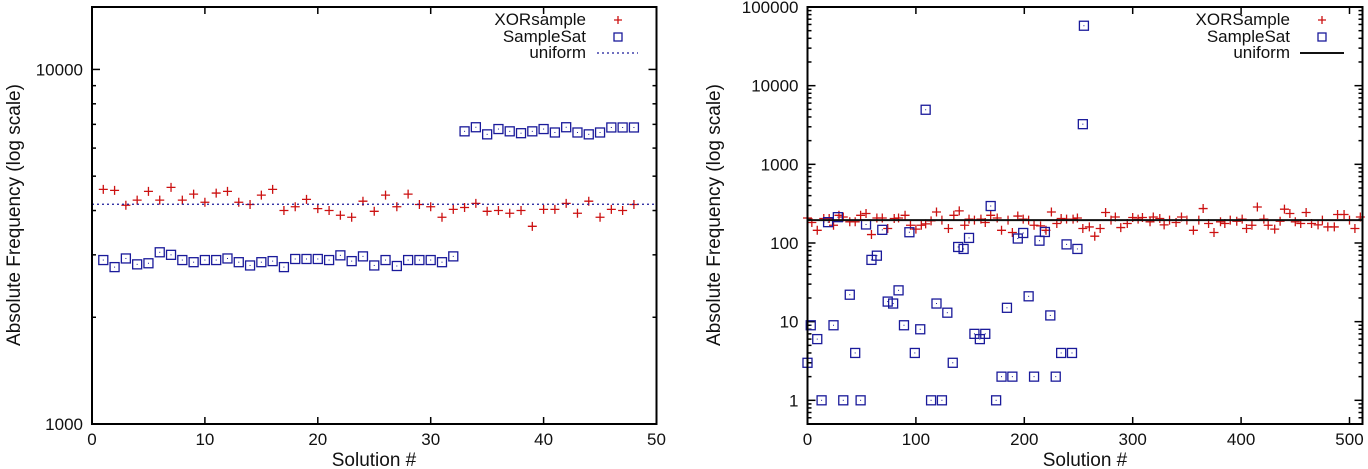  What do you see at coordinates (430, 439) in the screenshot?
I see `left-x-tick-label: 30` at bounding box center [430, 439].